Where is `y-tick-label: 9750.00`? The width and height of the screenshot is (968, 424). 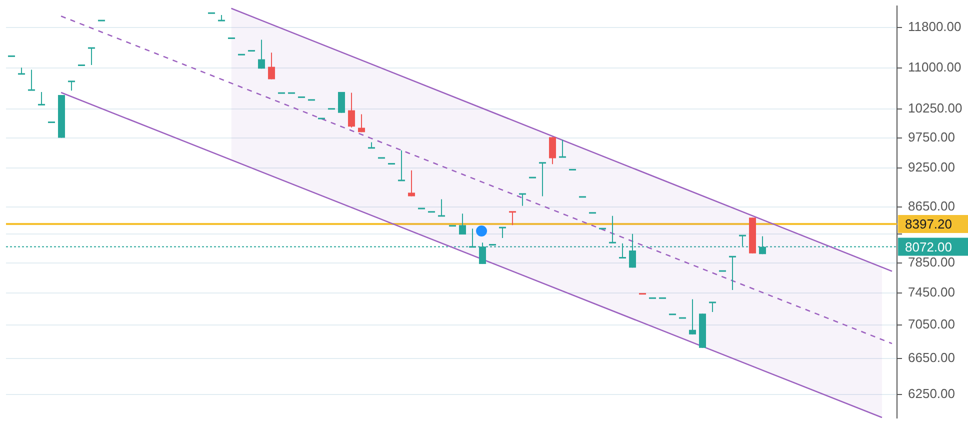 y-tick-label: 9750.00 is located at coordinates (931, 136).